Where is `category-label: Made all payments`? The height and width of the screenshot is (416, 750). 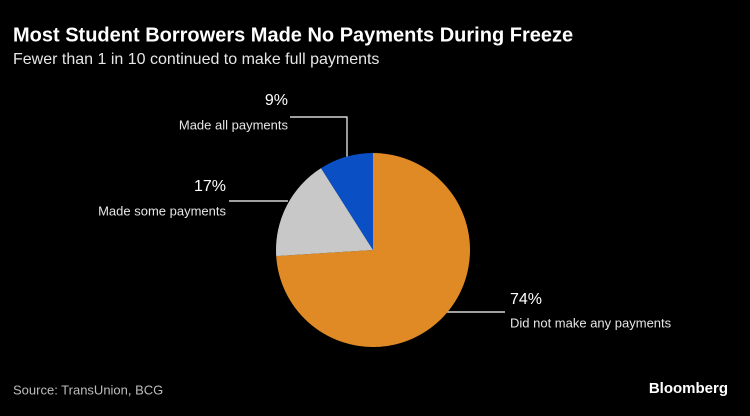
category-label: Made all payments is located at coordinates (234, 124).